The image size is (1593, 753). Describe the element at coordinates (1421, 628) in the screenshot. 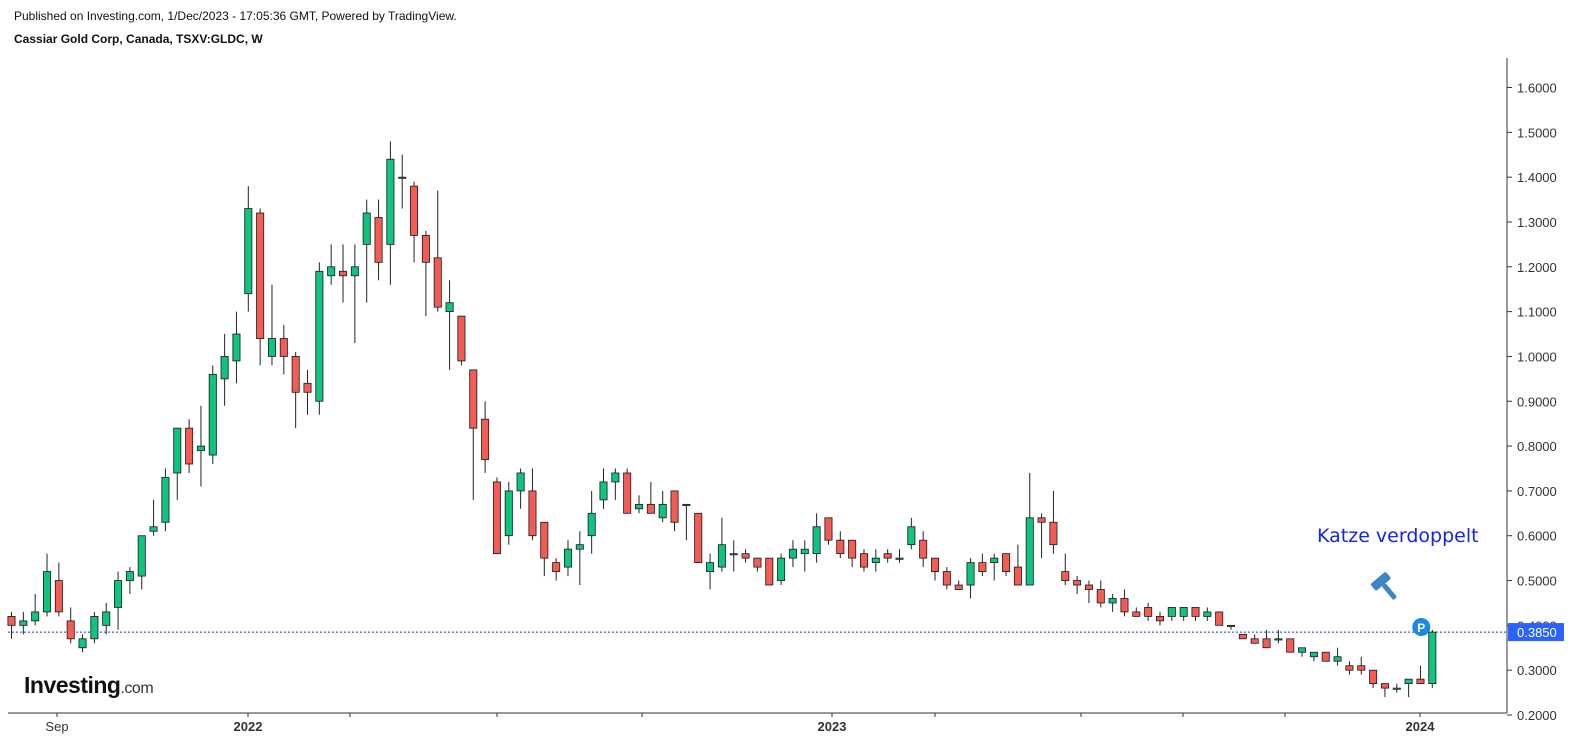

I see `p-marker-label: P` at that location.